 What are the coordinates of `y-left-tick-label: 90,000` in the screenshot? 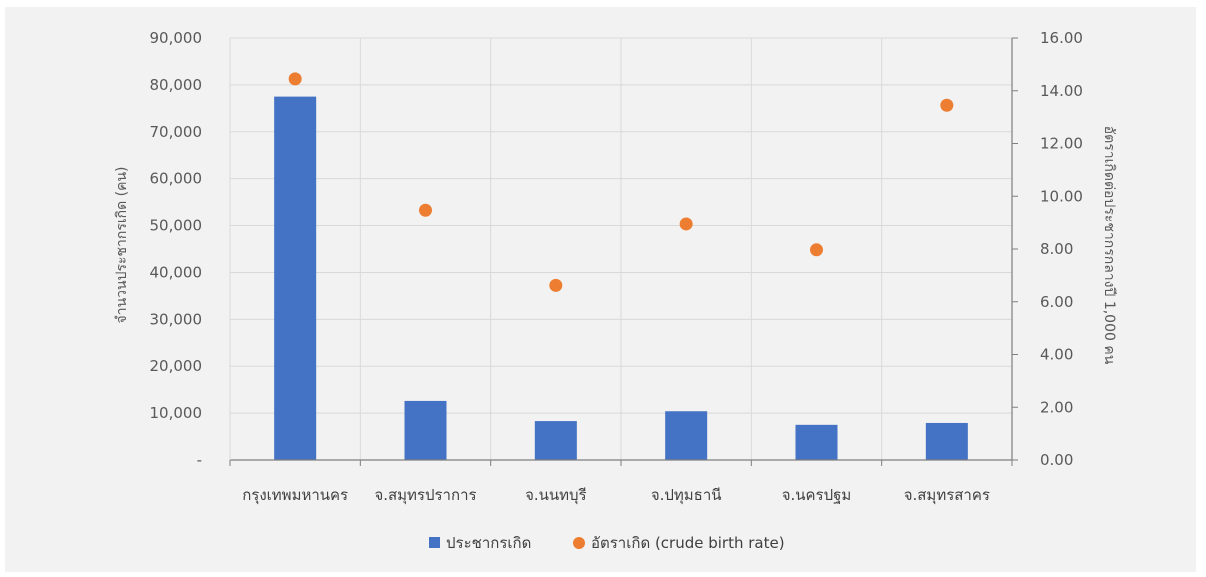 It's located at (176, 38).